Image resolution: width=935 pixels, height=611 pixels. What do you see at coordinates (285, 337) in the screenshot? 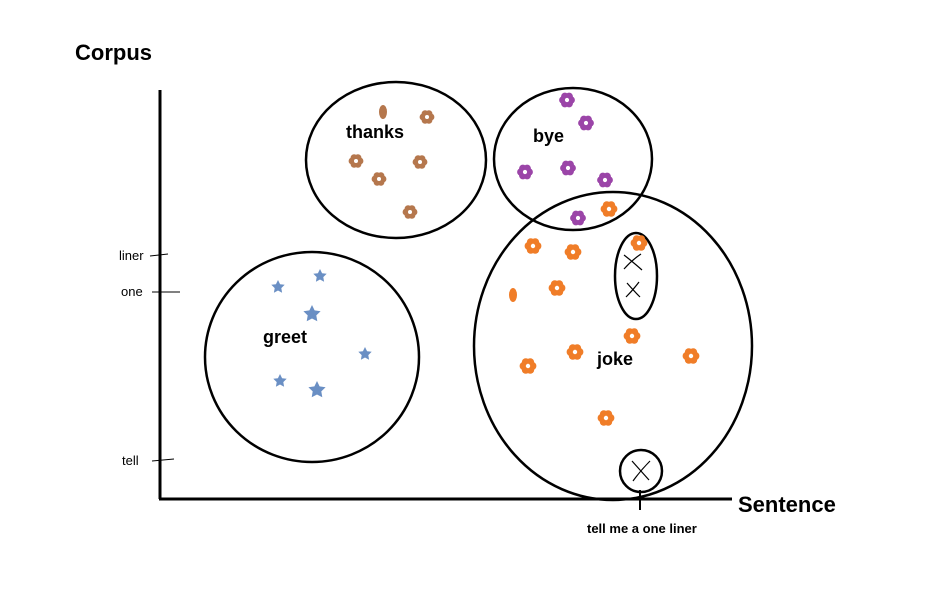
I see `cluster-label-greet: greet` at bounding box center [285, 337].